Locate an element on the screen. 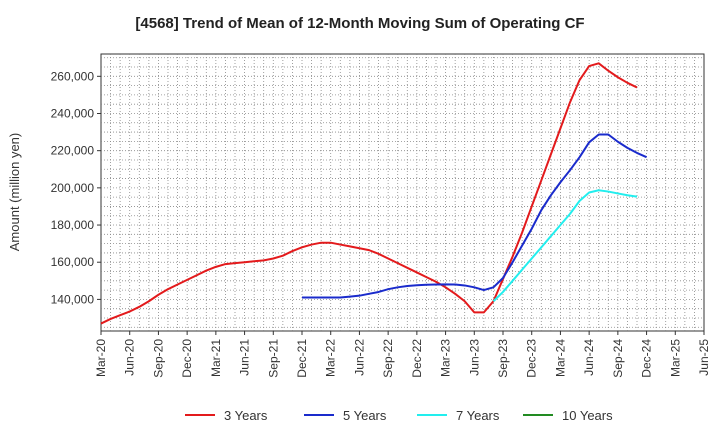 The width and height of the screenshot is (720, 440). y-tick-label: 240,000 is located at coordinates (73, 113).